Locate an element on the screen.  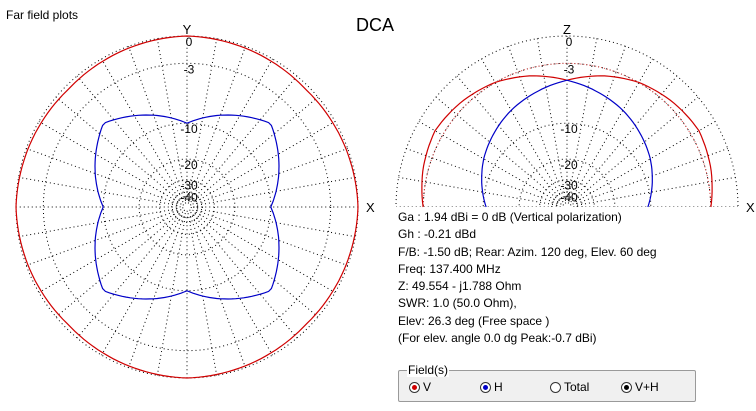
field-option-label: H is located at coordinates (498, 387).